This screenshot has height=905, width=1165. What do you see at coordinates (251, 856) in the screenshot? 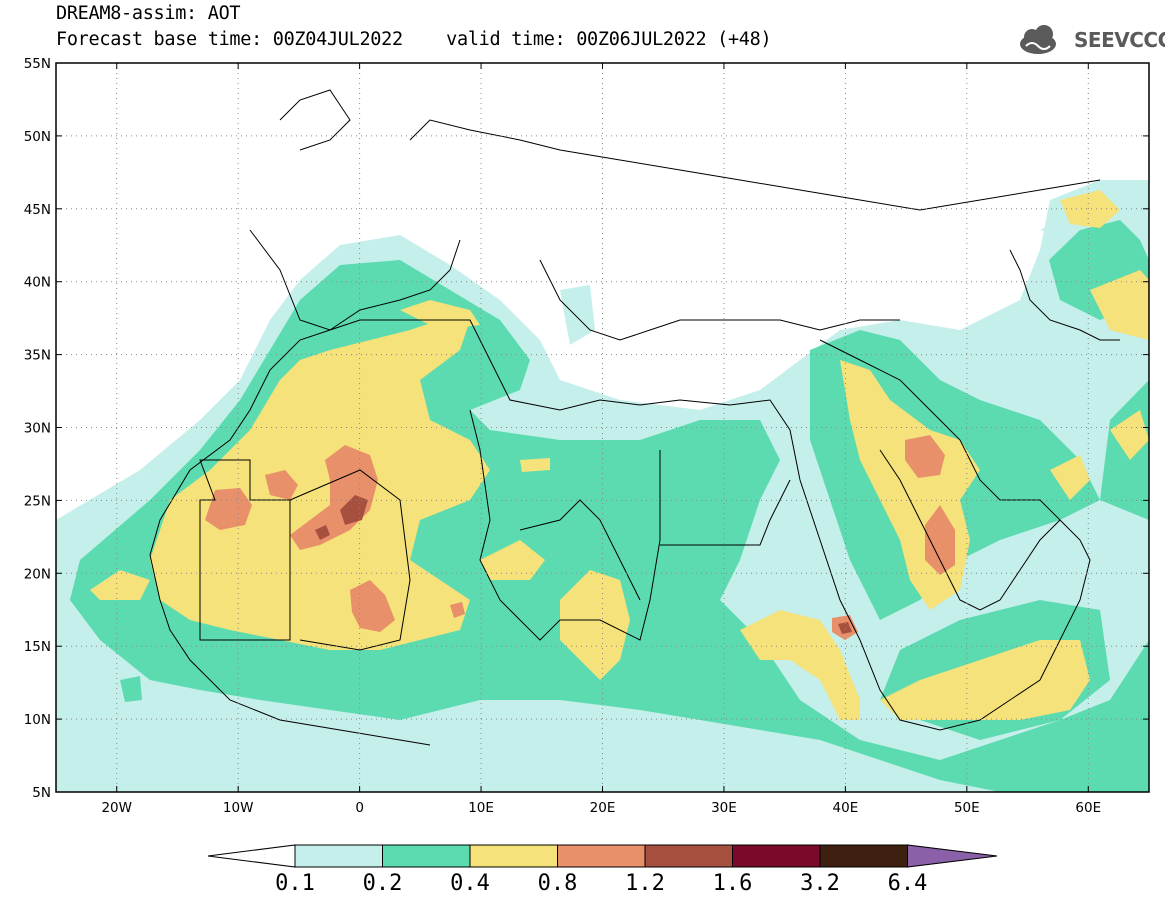
I see `colorbar-arrow-left` at bounding box center [251, 856].